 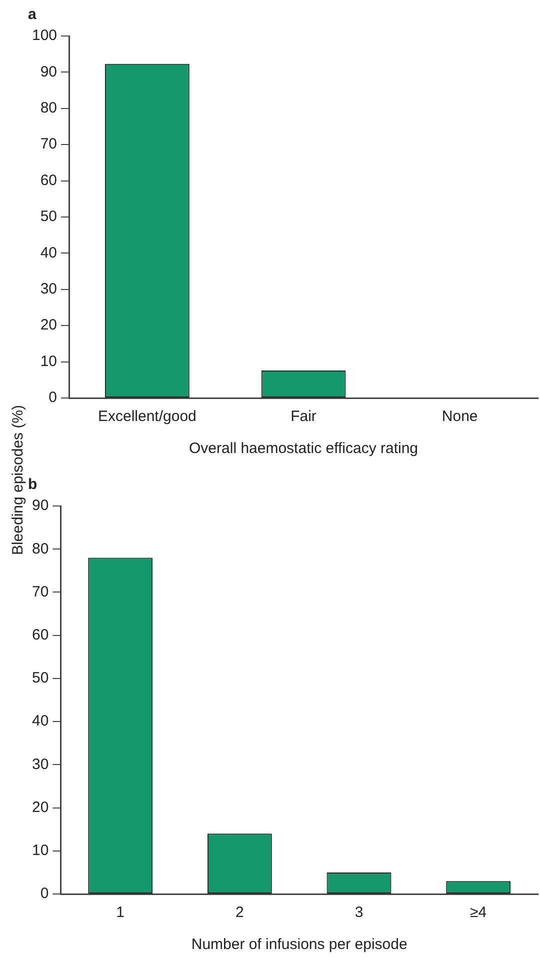 I want to click on x-tick-label: Excellent/good, so click(x=147, y=417).